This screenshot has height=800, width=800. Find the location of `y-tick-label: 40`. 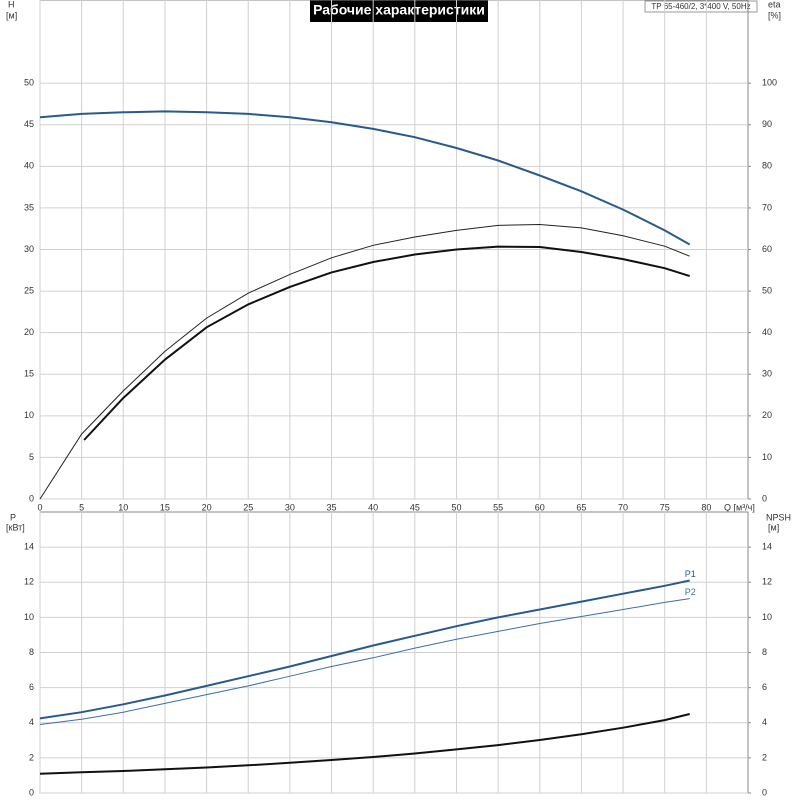

y-tick-label: 40 is located at coordinates (29, 166).